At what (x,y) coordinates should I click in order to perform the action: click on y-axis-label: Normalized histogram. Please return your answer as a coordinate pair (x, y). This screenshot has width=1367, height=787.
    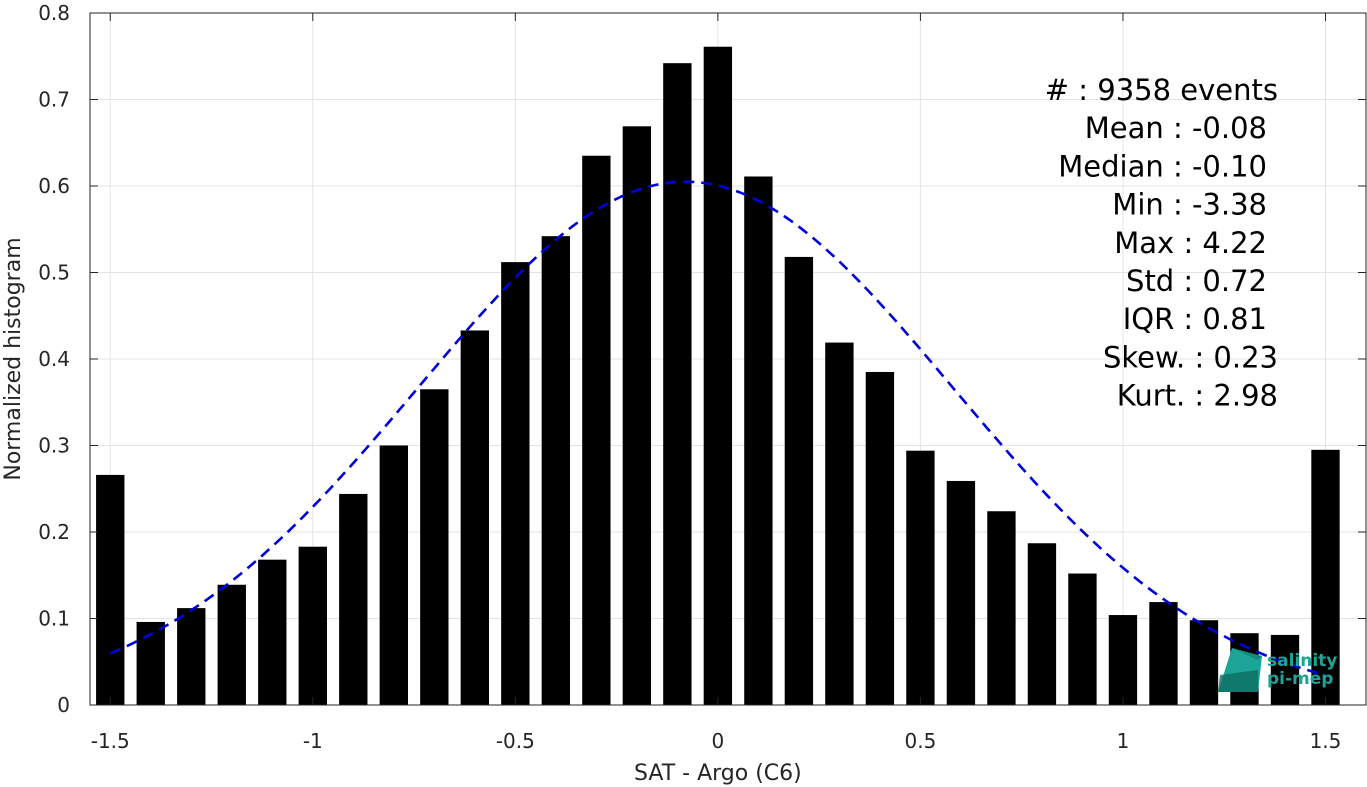
    Looking at the image, I should click on (13, 358).